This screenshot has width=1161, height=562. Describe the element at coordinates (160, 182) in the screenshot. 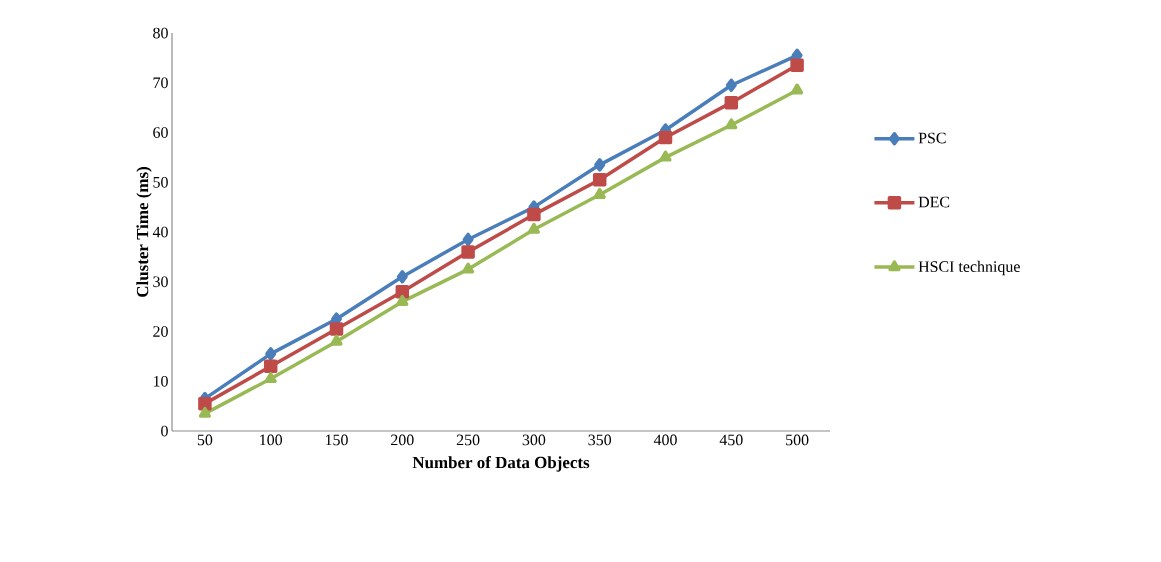

I see `y-tick-label: 50` at that location.